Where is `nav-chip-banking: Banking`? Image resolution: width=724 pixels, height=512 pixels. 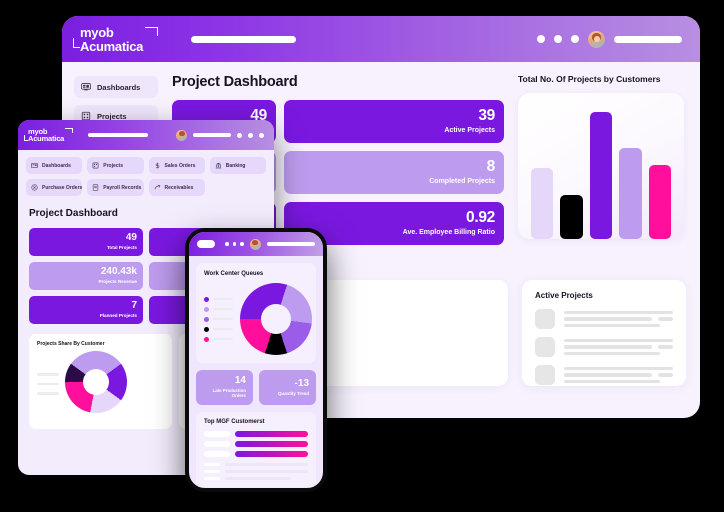
nav-chip-banking: Banking is located at coordinates (237, 165).